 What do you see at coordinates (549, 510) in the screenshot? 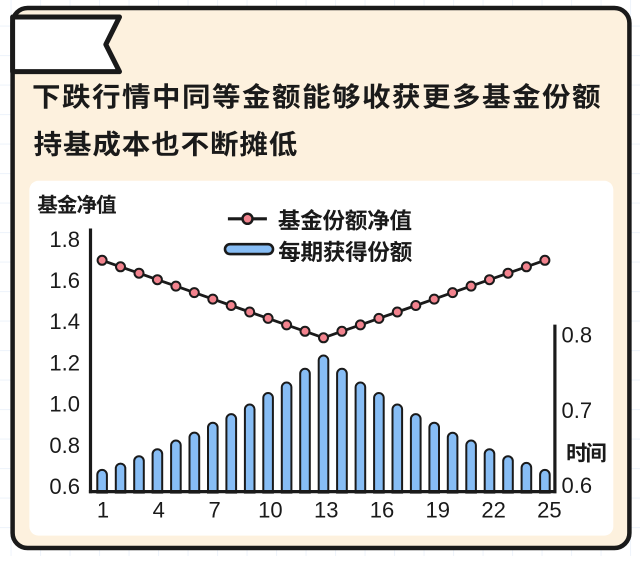
I see `svg-text: 25` at bounding box center [549, 510].